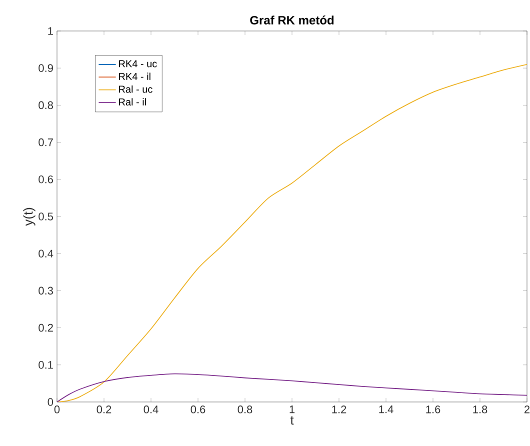 Image resolution: width=530 pixels, height=446 pixels. Describe the element at coordinates (339, 410) in the screenshot. I see `x-tick-label: 1.2` at that location.